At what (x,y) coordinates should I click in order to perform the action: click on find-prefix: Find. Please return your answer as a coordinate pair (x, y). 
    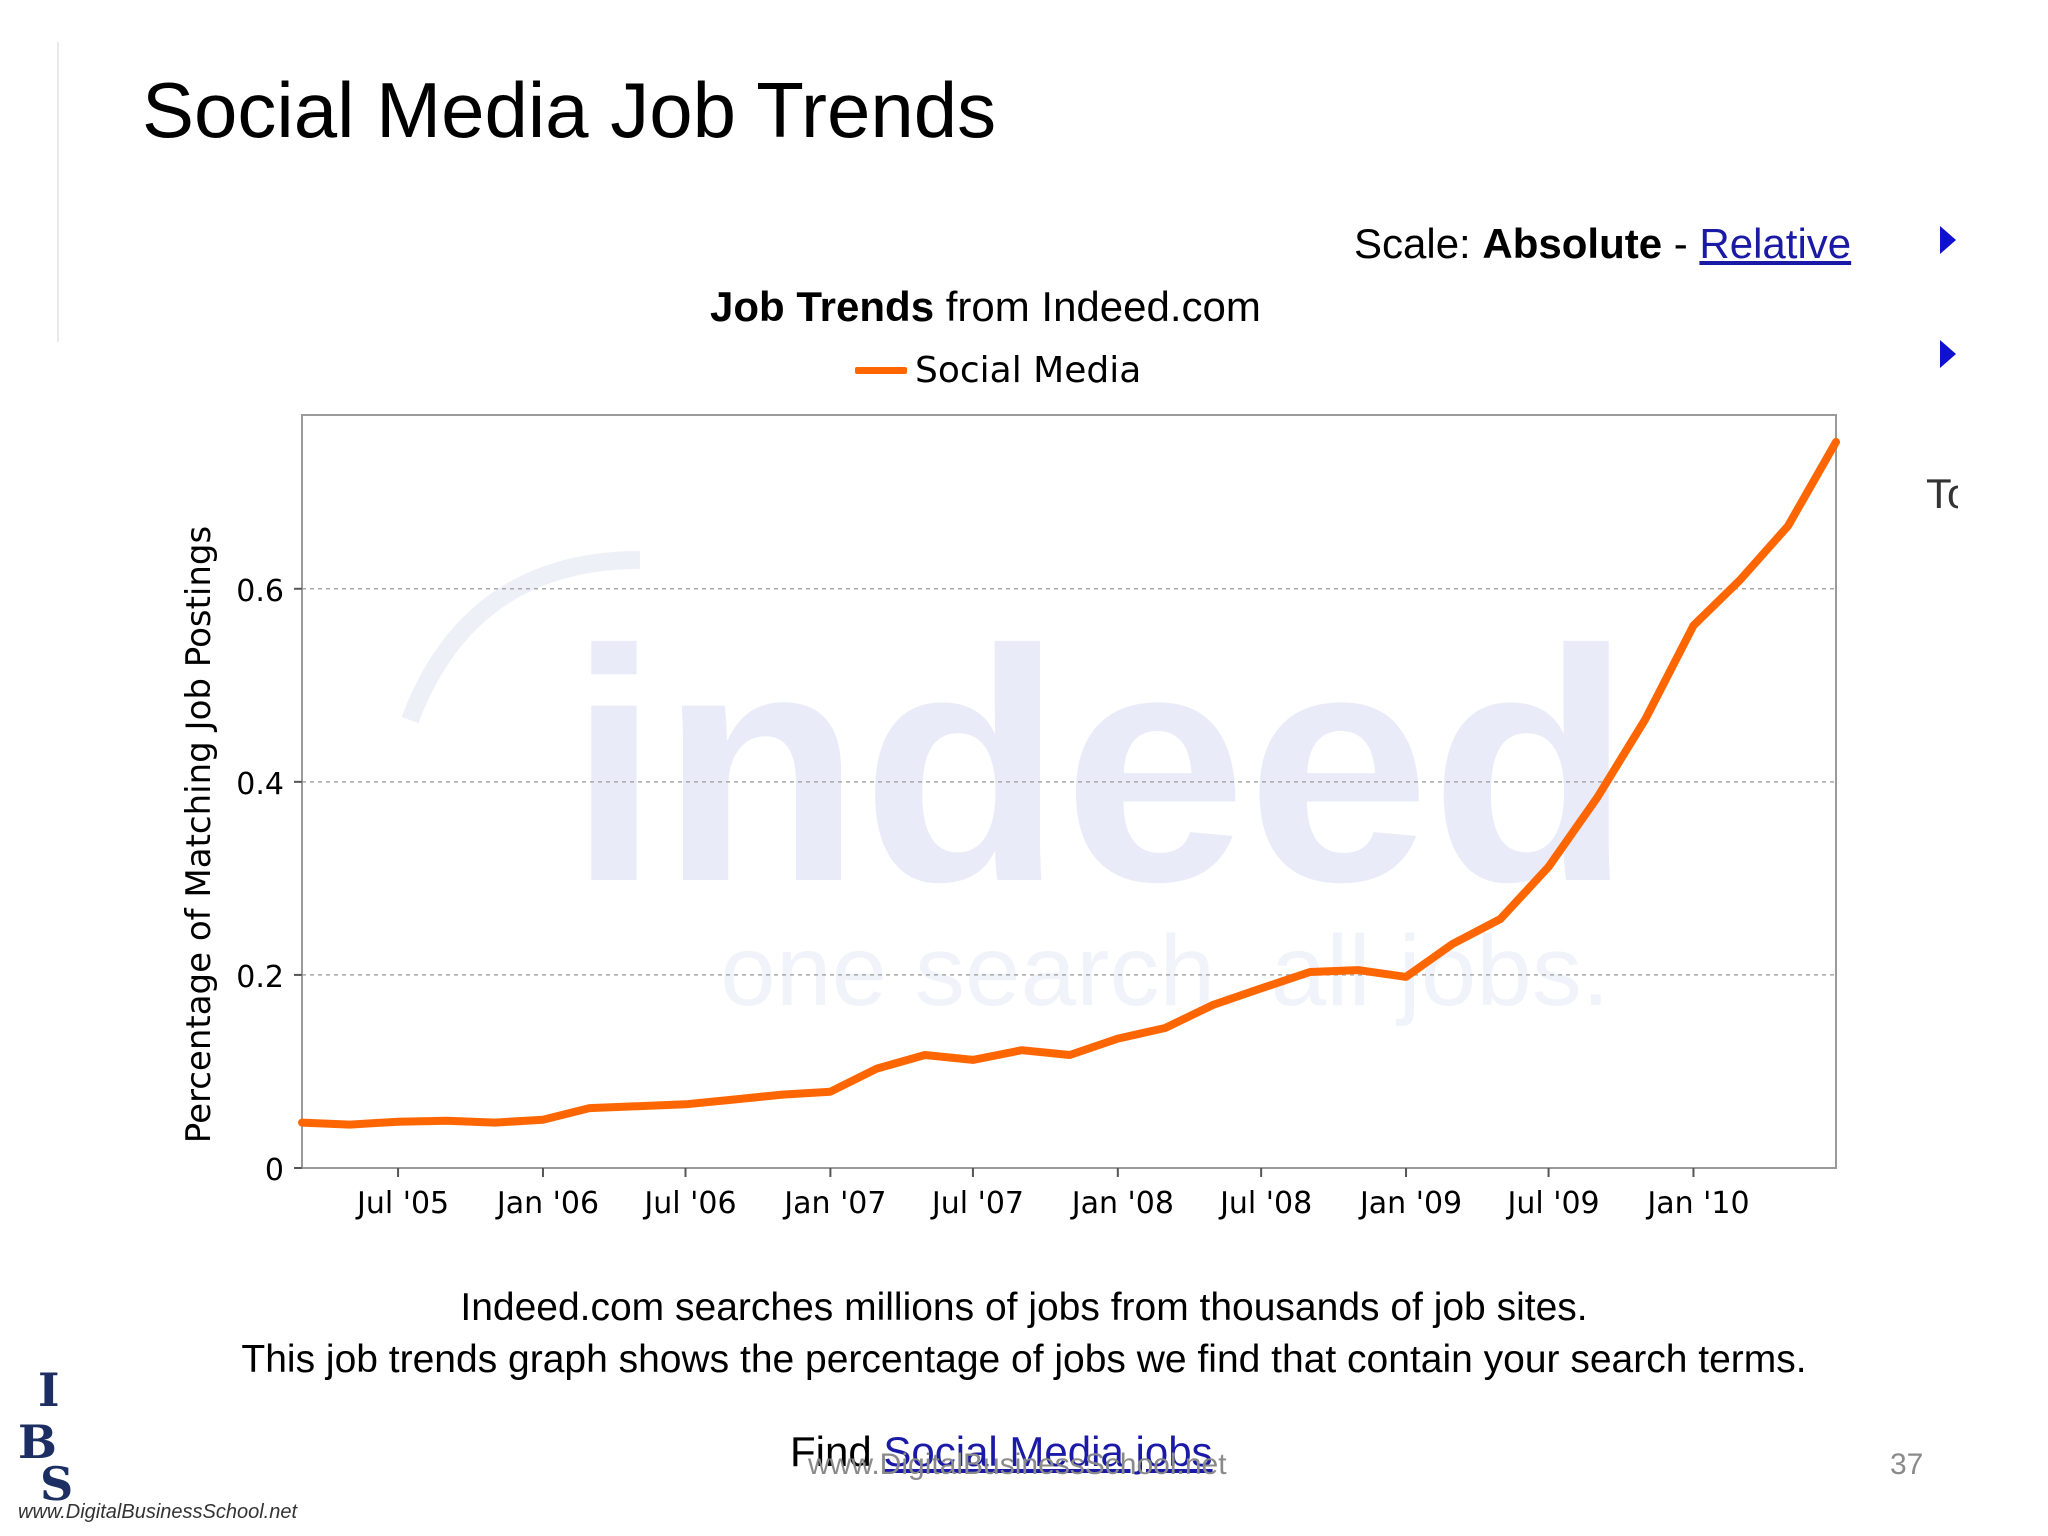
    Looking at the image, I should click on (837, 1451).